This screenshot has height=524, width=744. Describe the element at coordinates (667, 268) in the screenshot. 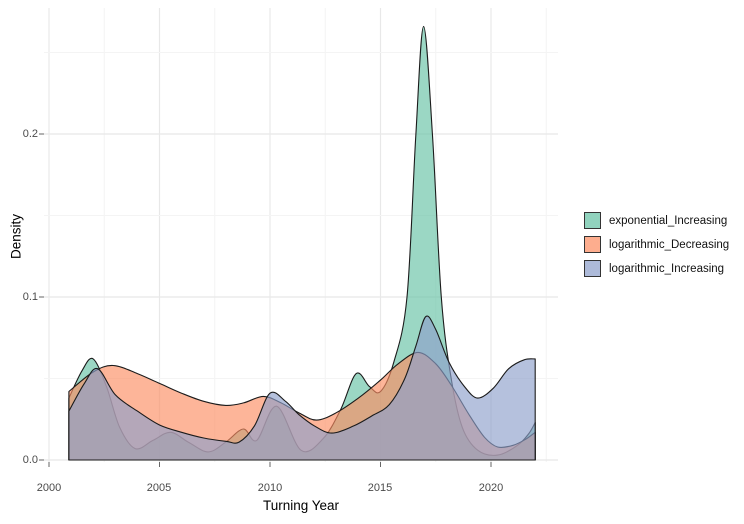

I see `legend-label: logarithmic_Increasing` at that location.